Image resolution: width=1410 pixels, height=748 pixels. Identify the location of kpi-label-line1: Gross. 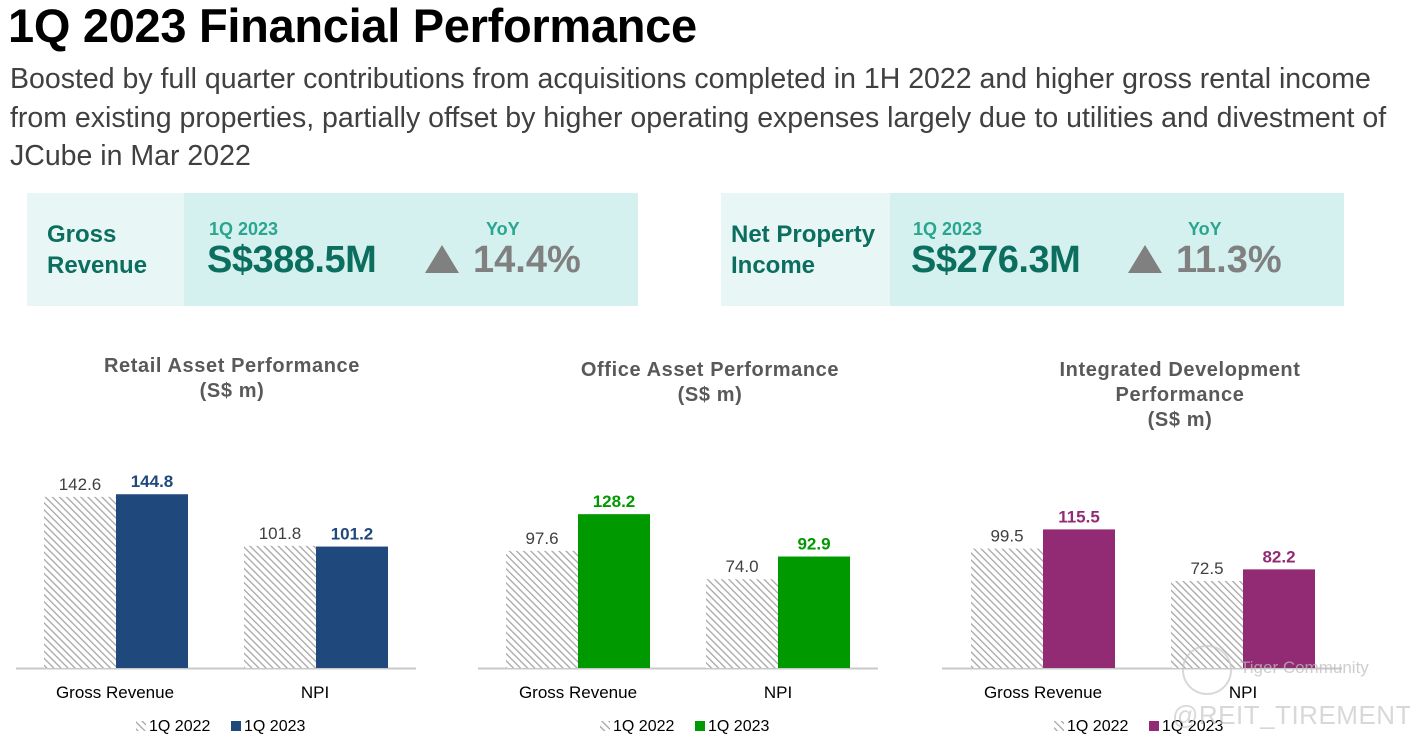
(82, 234).